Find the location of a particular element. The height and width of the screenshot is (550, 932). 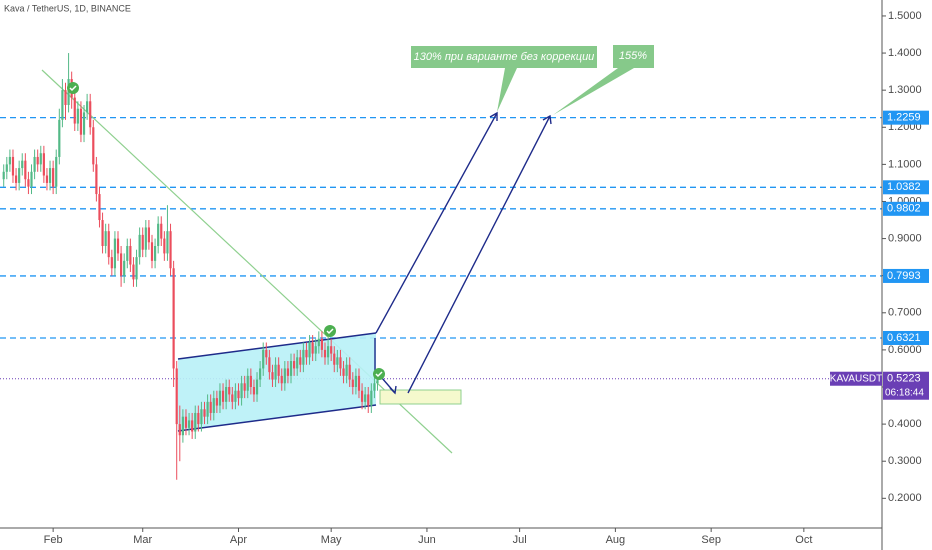

level-label: 0.6321 is located at coordinates (904, 338).